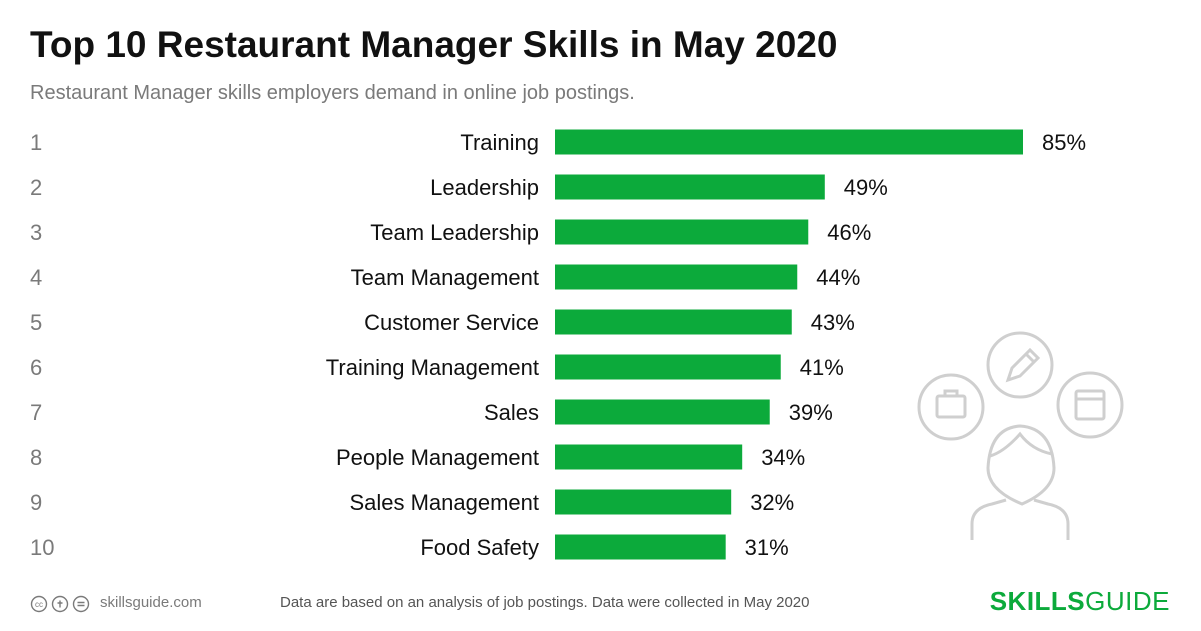 The width and height of the screenshot is (1201, 631). What do you see at coordinates (445, 277) in the screenshot?
I see `category-label: Team Management` at bounding box center [445, 277].